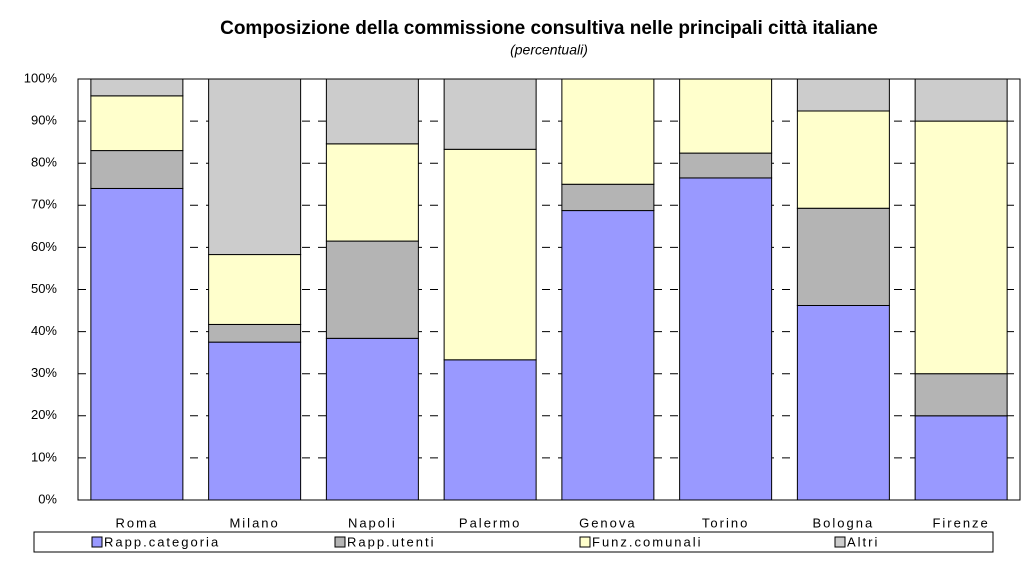 The width and height of the screenshot is (1026, 579). I want to click on x-tick-label: Palermo, so click(490, 522).